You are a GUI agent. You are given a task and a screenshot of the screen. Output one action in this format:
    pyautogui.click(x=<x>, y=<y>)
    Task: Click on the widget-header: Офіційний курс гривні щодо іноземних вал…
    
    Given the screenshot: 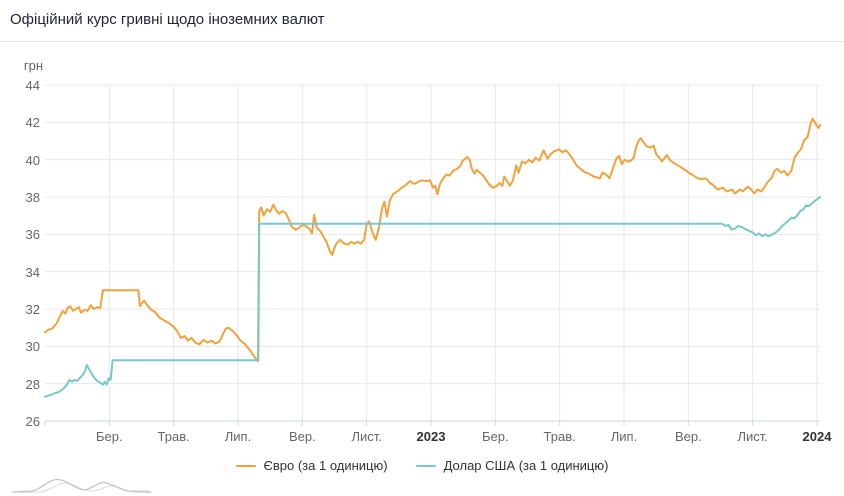 What is the action you would take?
    pyautogui.click(x=422, y=20)
    